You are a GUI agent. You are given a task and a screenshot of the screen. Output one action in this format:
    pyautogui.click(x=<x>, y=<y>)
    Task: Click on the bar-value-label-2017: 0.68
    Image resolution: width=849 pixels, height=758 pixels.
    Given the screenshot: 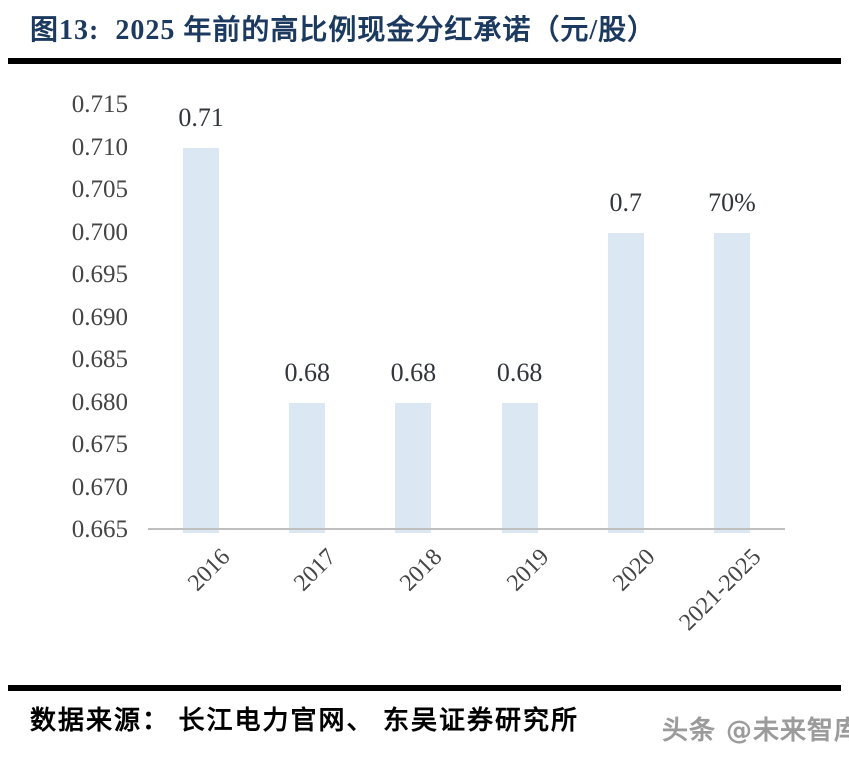 What is the action you would take?
    pyautogui.click(x=307, y=372)
    